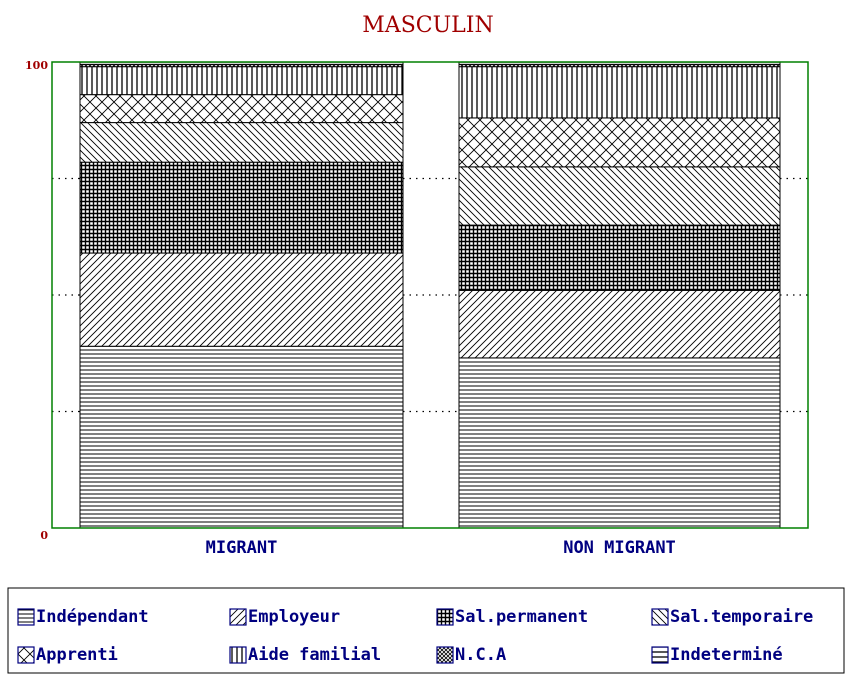  What do you see at coordinates (92, 617) in the screenshot?
I see `legend-label: Indépendant` at bounding box center [92, 617].